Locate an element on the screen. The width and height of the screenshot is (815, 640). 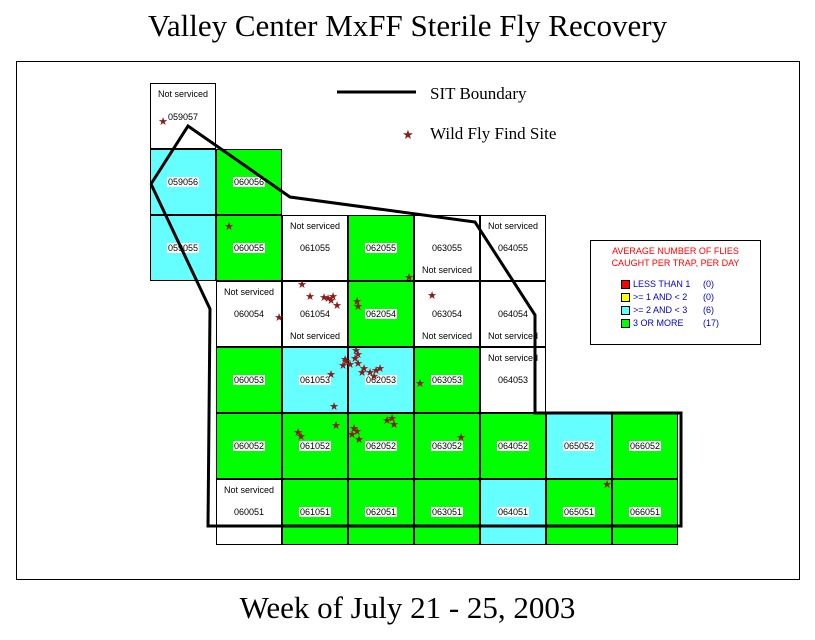
trap-cell: 065052 is located at coordinates (579, 446).